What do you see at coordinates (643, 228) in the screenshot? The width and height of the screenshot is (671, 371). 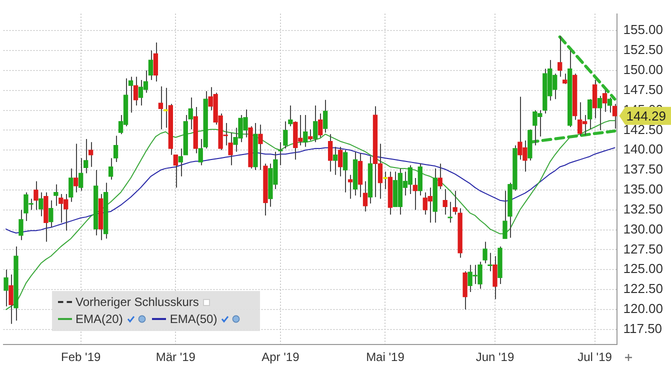 I see `y-tick-label: 130.00` at bounding box center [643, 228].